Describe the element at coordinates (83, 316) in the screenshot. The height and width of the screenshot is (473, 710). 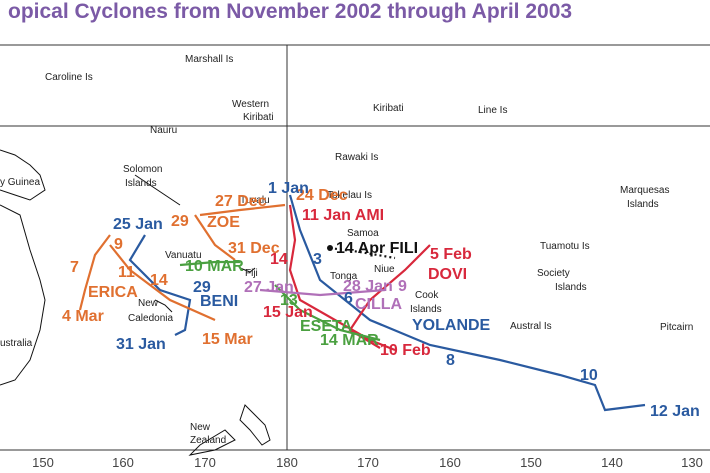
I see `cyclone-label: 4 Mar` at that location.